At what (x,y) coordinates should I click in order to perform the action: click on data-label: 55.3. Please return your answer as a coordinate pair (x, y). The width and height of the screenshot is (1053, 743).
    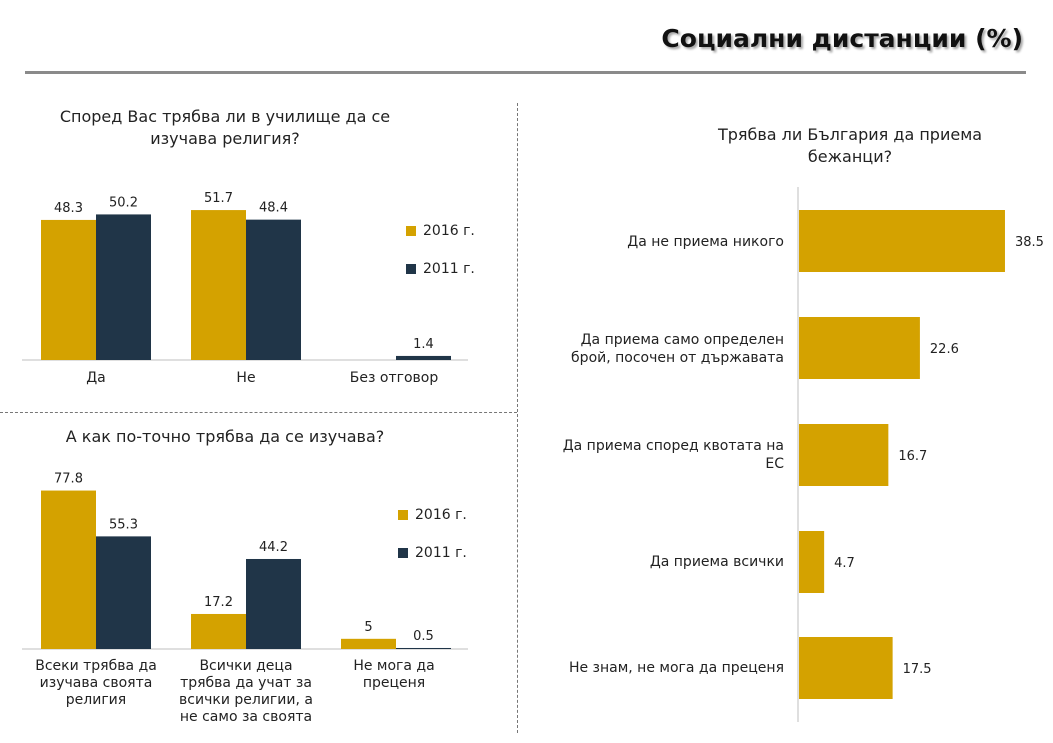
    Looking at the image, I should click on (123, 524).